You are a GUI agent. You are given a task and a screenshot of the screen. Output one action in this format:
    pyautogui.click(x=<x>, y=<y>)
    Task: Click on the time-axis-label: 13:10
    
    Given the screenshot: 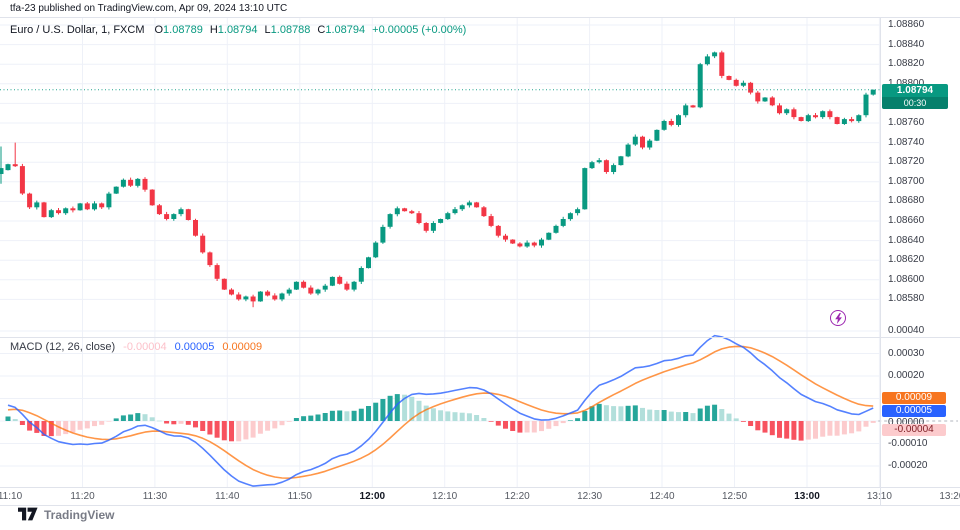 What is the action you would take?
    pyautogui.click(x=879, y=496)
    